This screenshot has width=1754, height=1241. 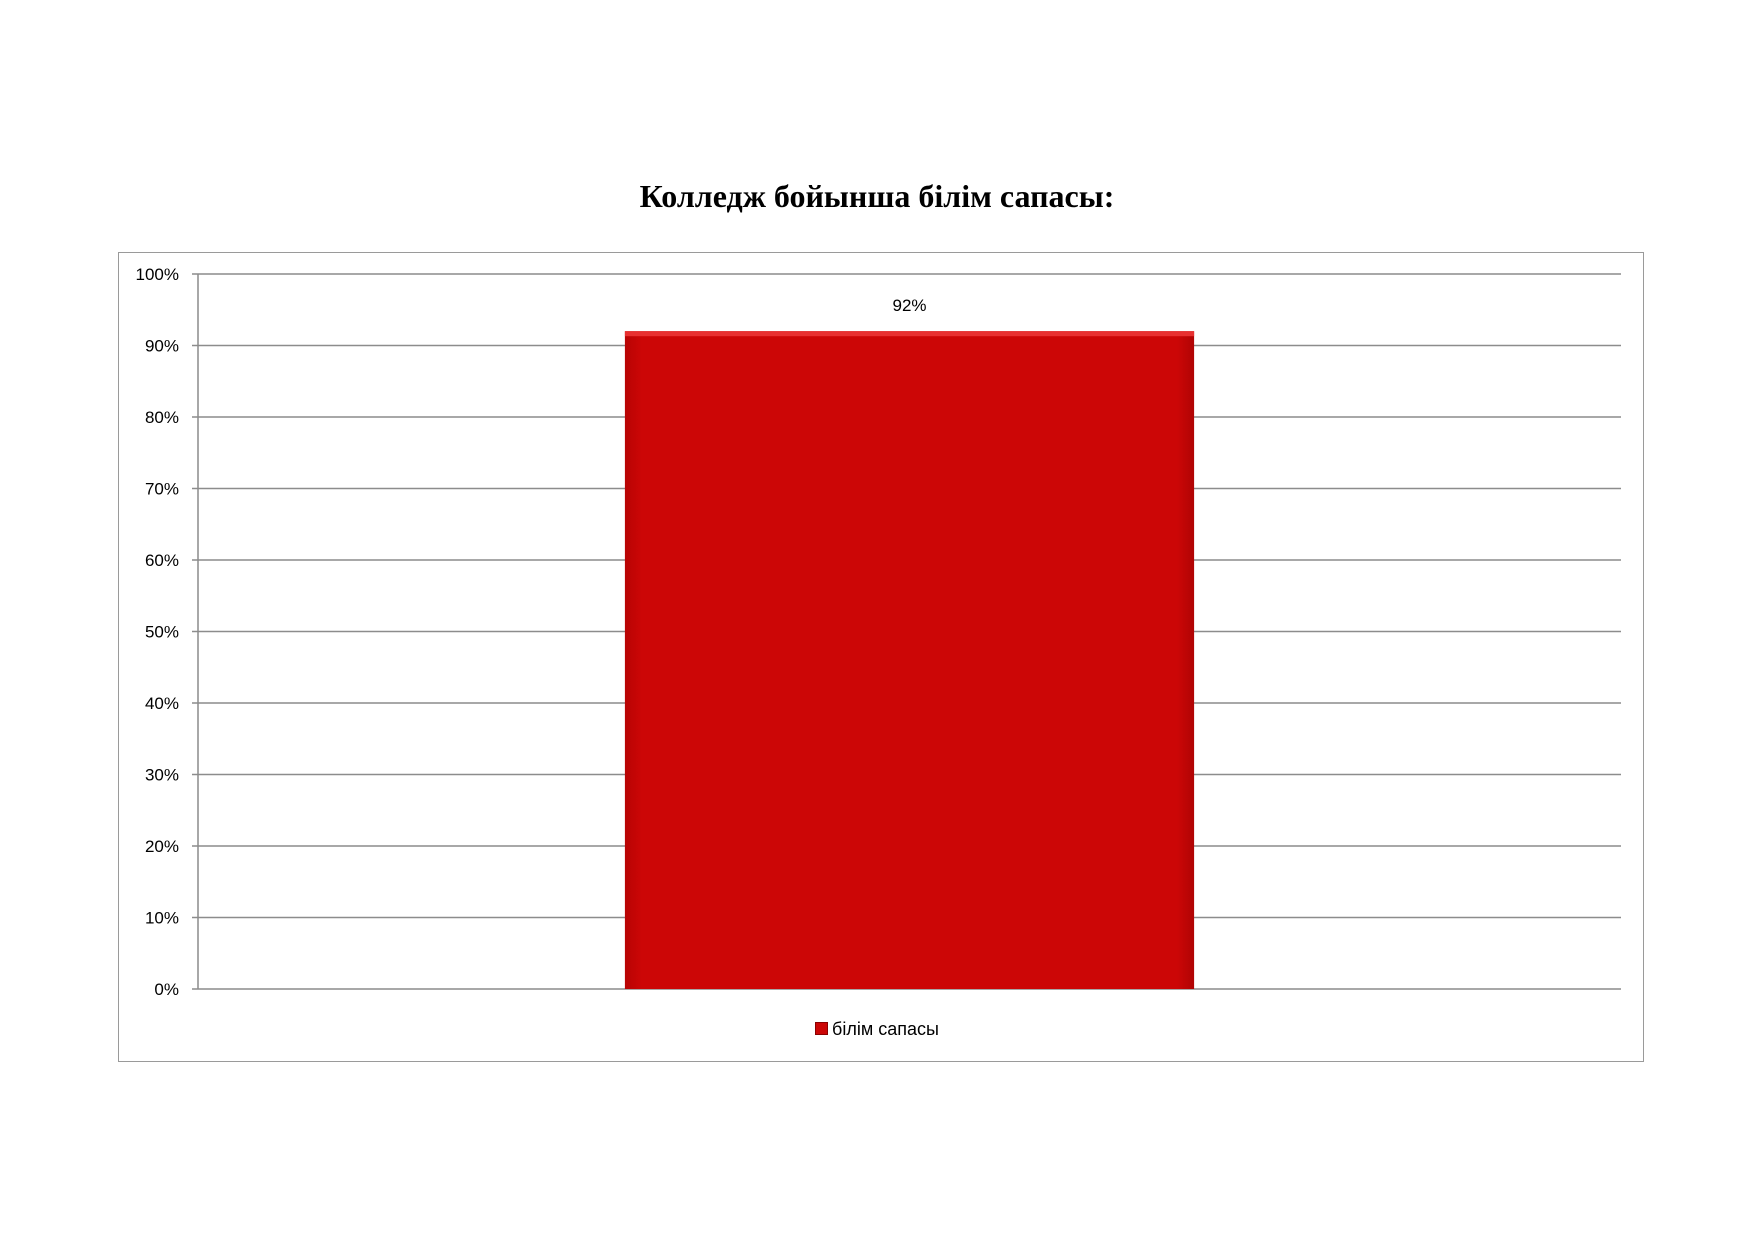 What do you see at coordinates (162, 918) in the screenshot?
I see `y-tick-label: 10%` at bounding box center [162, 918].